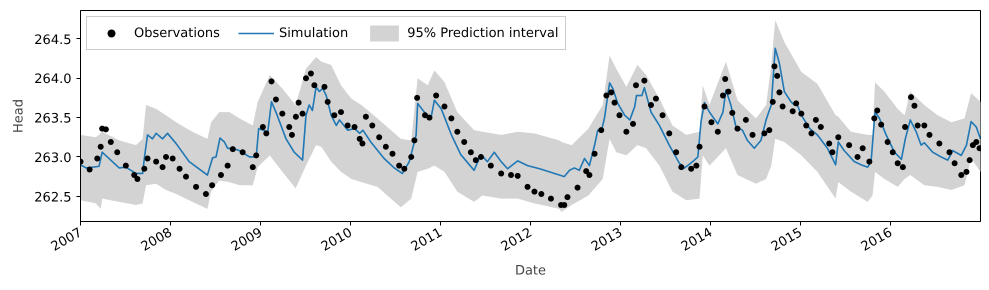 This screenshot has width=989, height=290. What do you see at coordinates (482, 33) in the screenshot?
I see `legend-label: 95% Prediction interval` at bounding box center [482, 33].